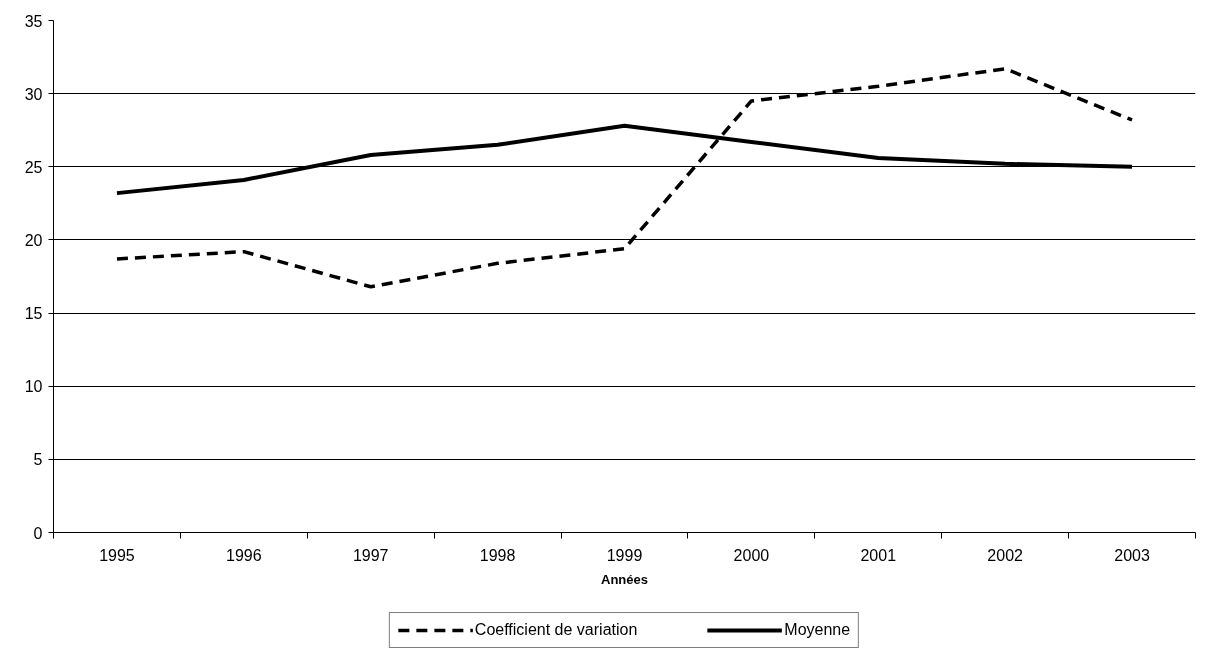  What do you see at coordinates (1005, 555) in the screenshot?
I see `x-tick-label: 2002` at bounding box center [1005, 555].